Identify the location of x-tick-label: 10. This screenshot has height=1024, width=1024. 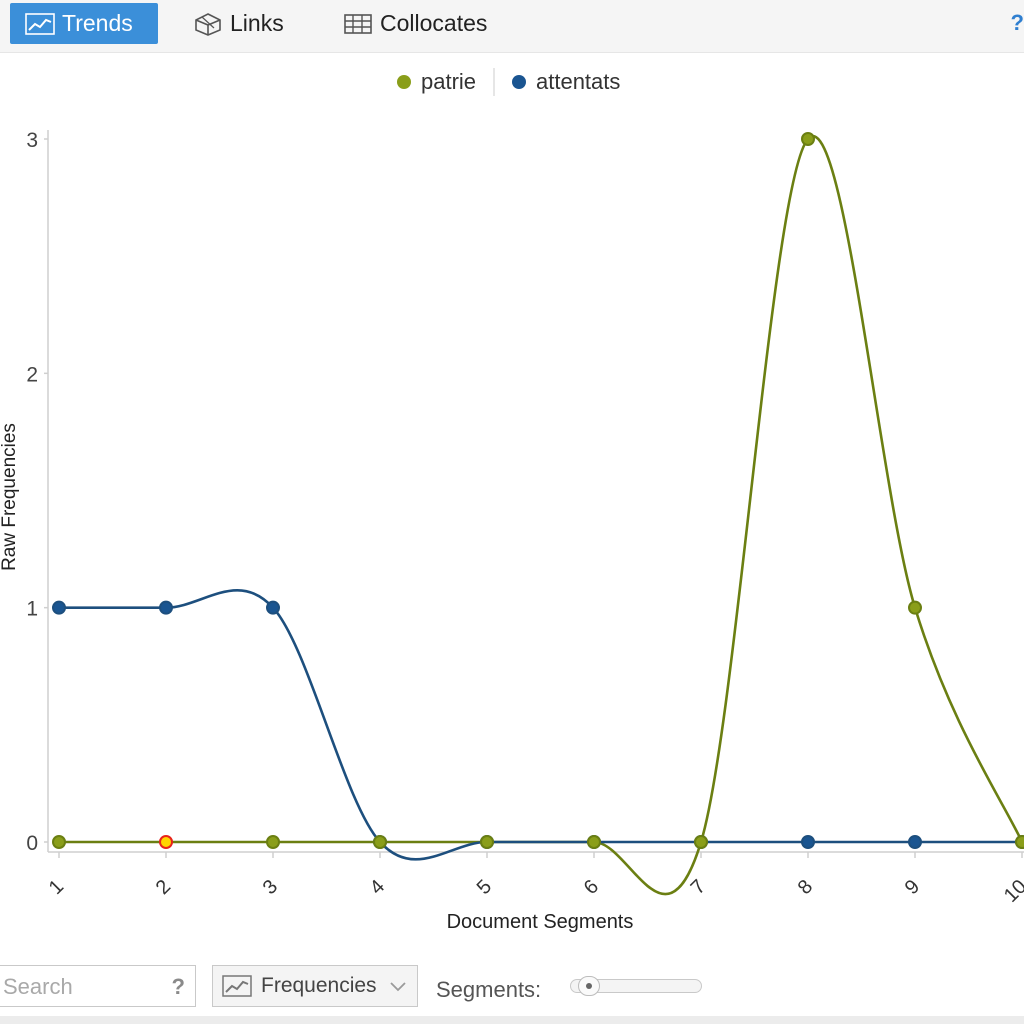
(1012, 891).